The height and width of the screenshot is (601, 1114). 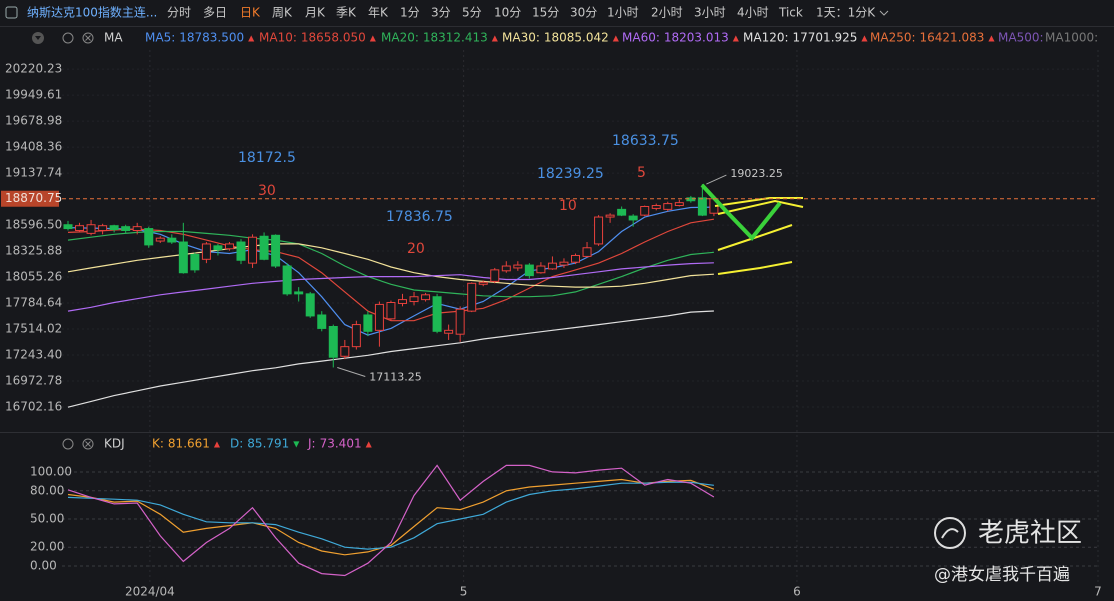 I want to click on note-text: 17836.75, so click(x=419, y=217).